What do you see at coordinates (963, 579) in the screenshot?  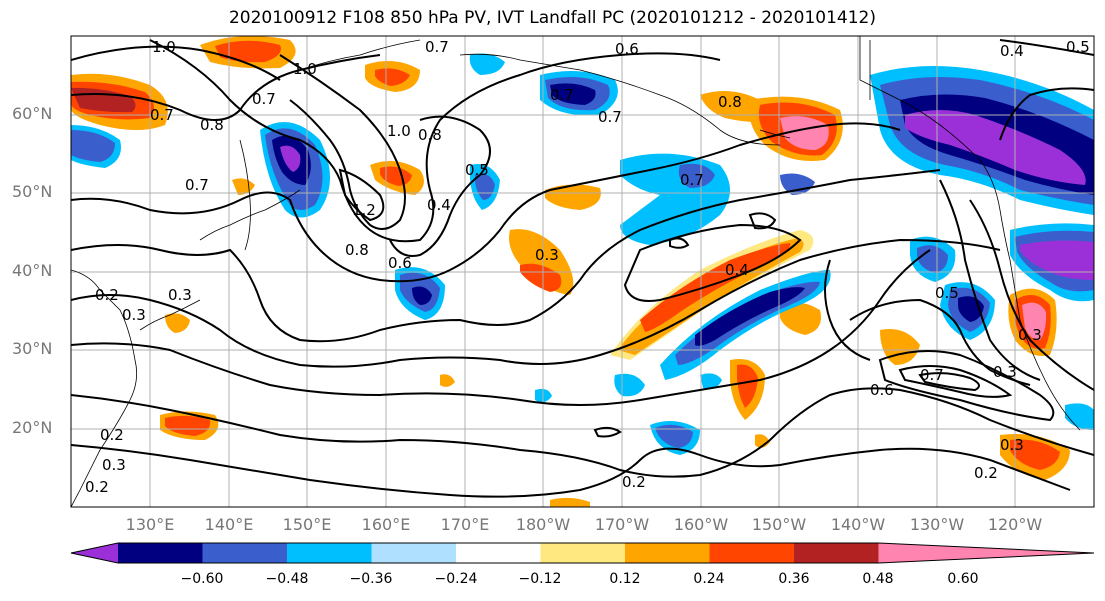 I see `colorbar-tick: 0.60` at bounding box center [963, 579].